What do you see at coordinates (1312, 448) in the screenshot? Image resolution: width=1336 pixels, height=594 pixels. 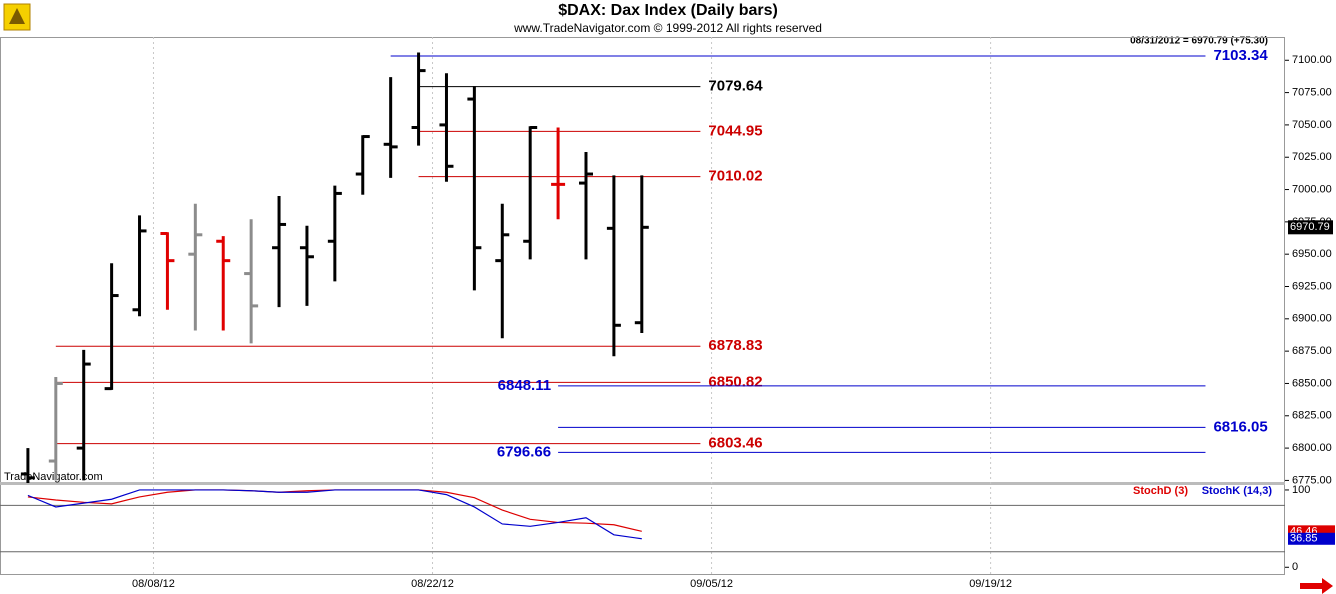 I see `y-tick-label: 6800.00` at bounding box center [1312, 448].